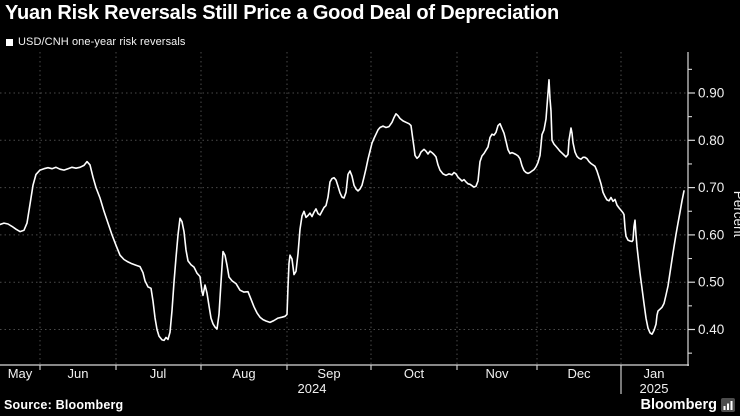  What do you see at coordinates (711, 234) in the screenshot?
I see `y-axis-tick-label: 0.60` at bounding box center [711, 234].